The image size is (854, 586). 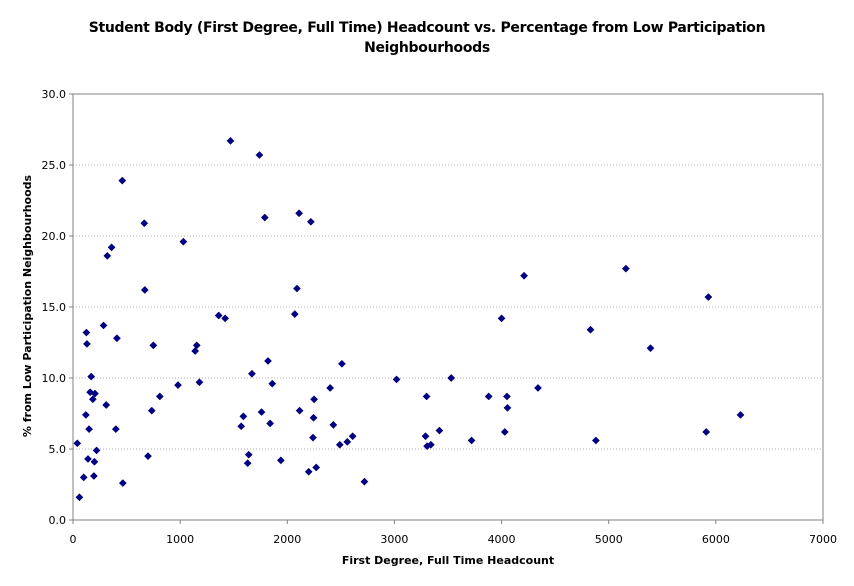 I want to click on x-tick-label: 1000, so click(x=180, y=539).